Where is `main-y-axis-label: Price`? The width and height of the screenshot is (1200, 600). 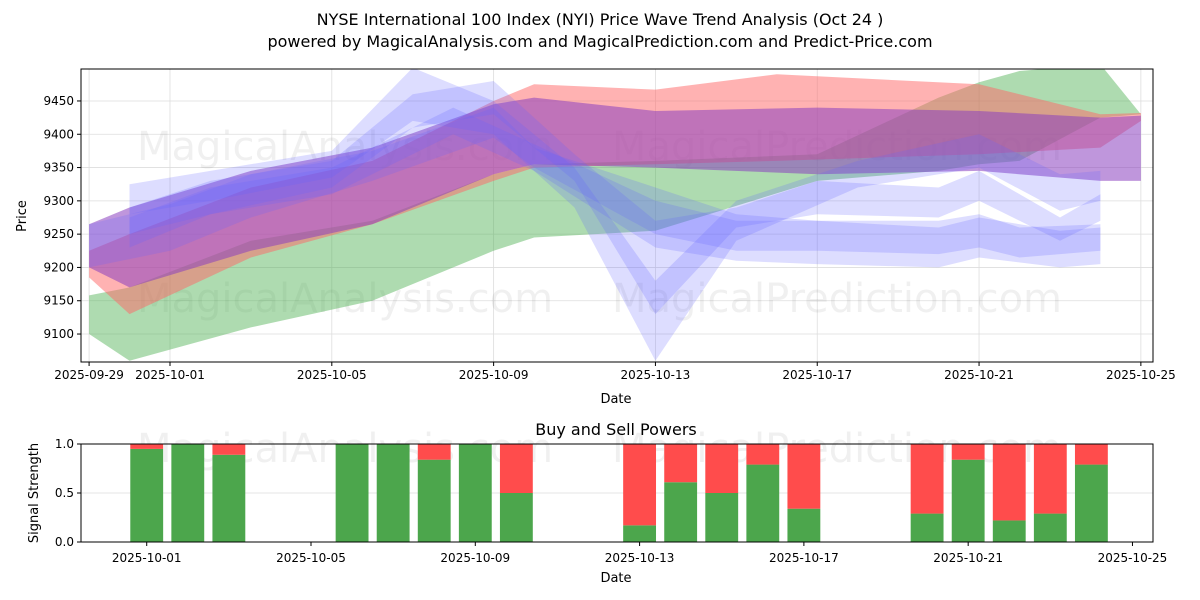
main-y-axis-label: Price is located at coordinates (22, 216).